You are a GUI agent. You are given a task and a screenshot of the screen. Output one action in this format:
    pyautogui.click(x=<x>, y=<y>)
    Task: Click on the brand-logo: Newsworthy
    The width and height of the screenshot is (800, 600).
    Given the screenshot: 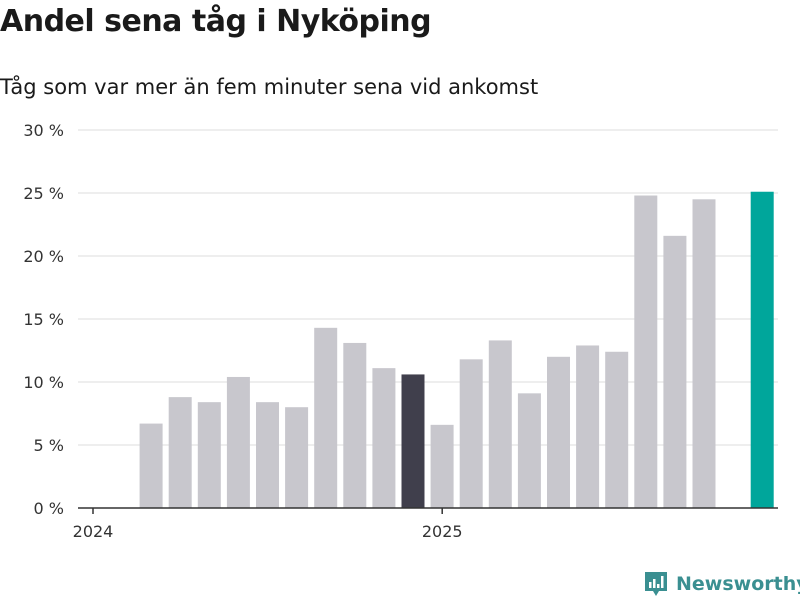 What is the action you would take?
    pyautogui.click(x=722, y=584)
    